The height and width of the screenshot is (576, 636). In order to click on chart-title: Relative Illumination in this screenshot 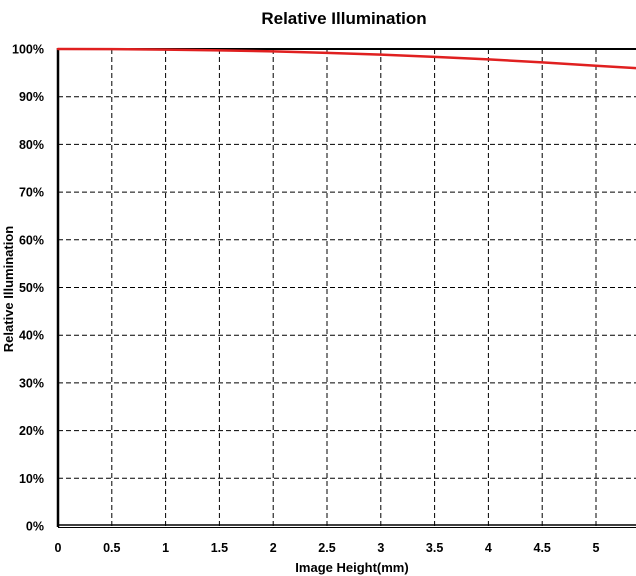, I will do `click(343, 18)`.